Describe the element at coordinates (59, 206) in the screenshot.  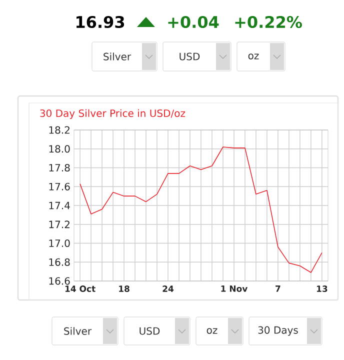
I see `y-tick-label: 17.4` at that location.